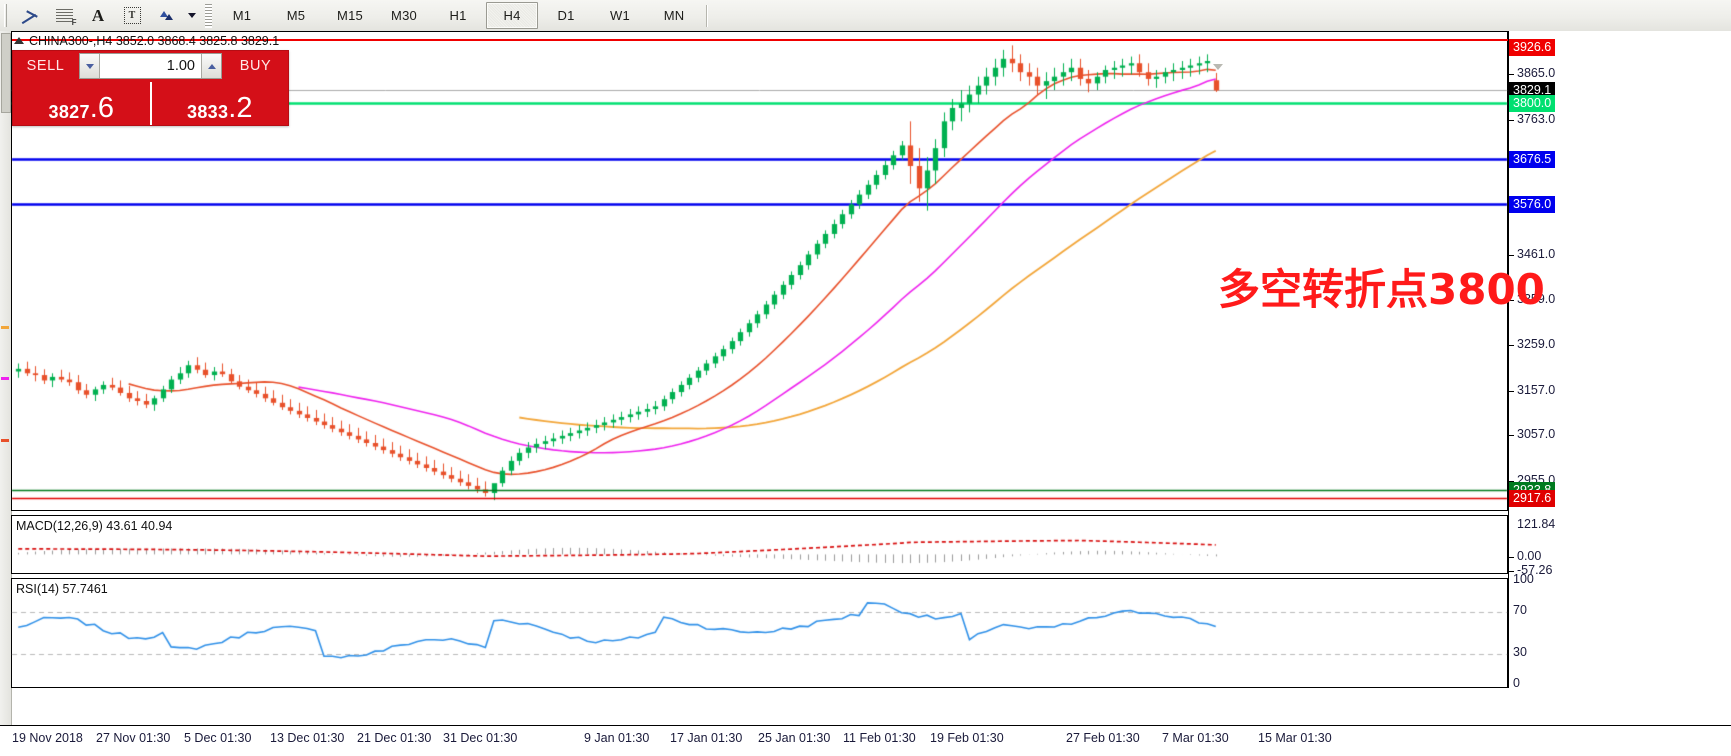 The height and width of the screenshot is (756, 1731). I want to click on chart-scroll-nub-icon, so click(1218, 67).